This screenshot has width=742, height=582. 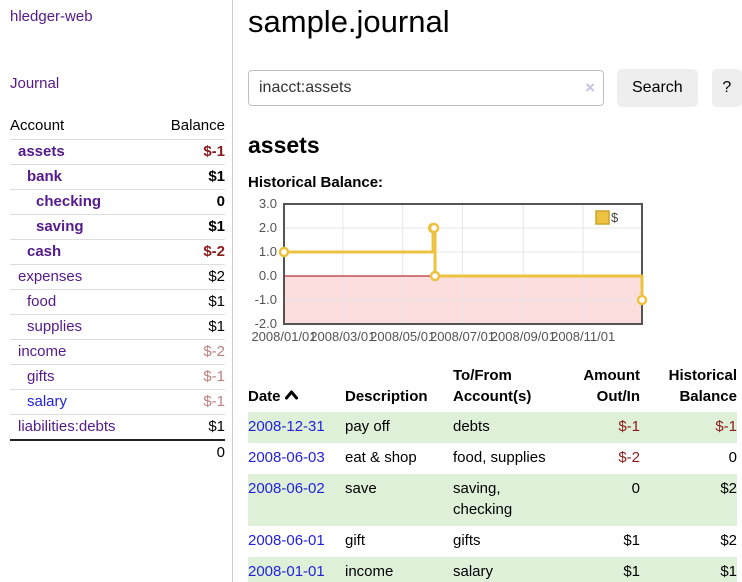 What do you see at coordinates (117, 126) in the screenshot?
I see `accounts-table-header: Account Balance` at bounding box center [117, 126].